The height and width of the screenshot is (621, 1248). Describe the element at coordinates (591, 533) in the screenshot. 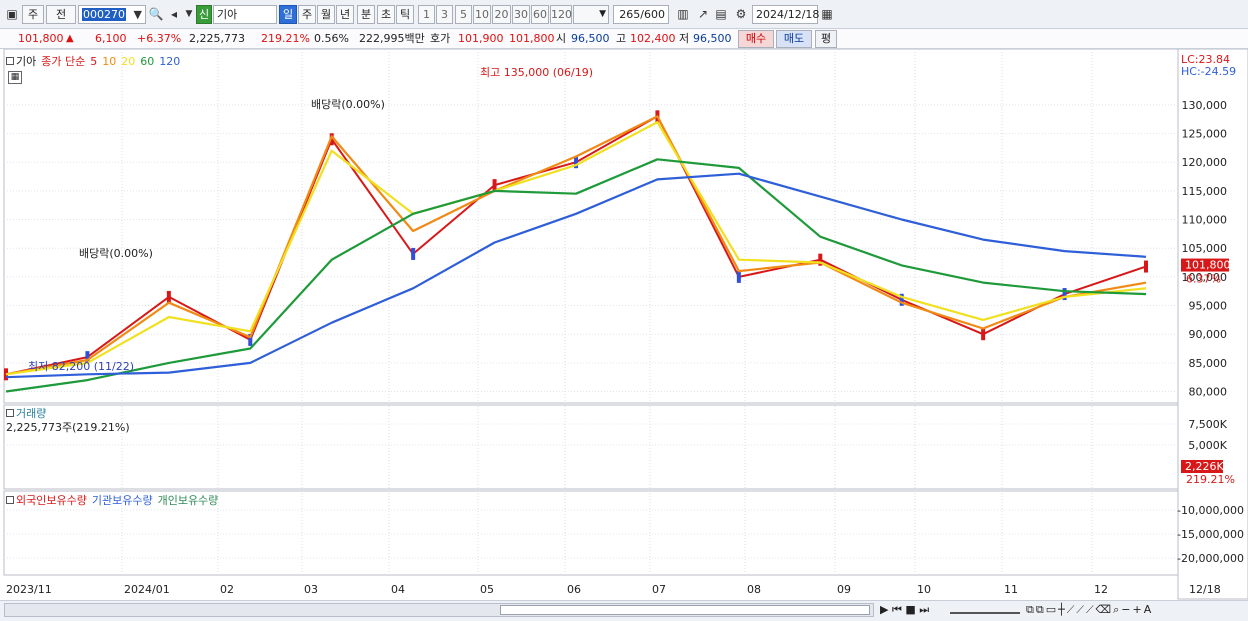

I see `holding-panel-frame` at that location.